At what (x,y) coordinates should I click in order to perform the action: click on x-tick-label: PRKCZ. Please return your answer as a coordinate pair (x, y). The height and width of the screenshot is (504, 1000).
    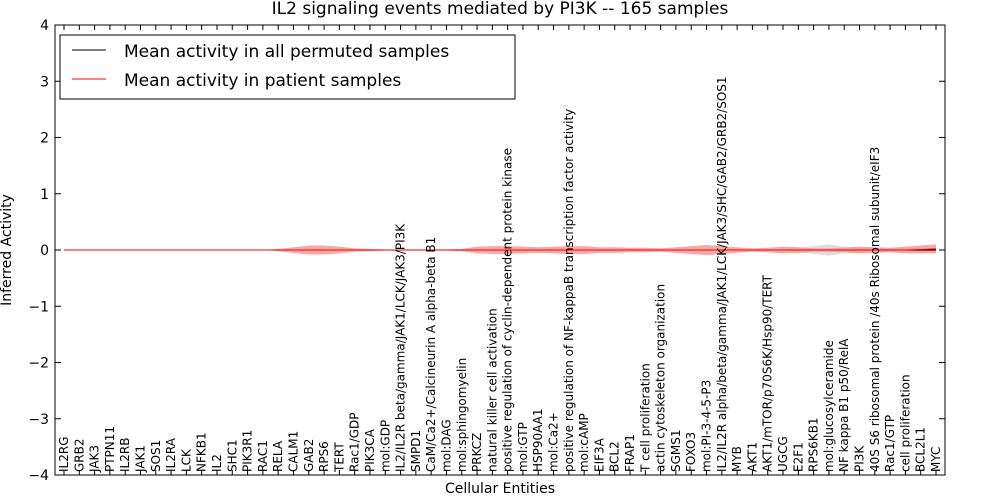
    Looking at the image, I should click on (477, 452).